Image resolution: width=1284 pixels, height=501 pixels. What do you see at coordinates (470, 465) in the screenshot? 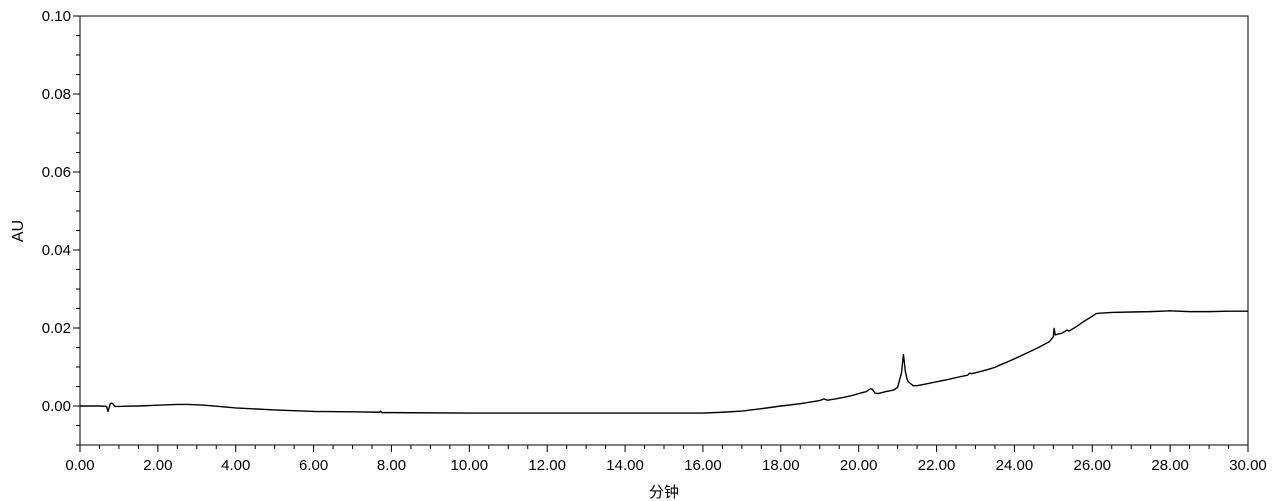
I see `x-tick-label: 10.00` at bounding box center [470, 465].